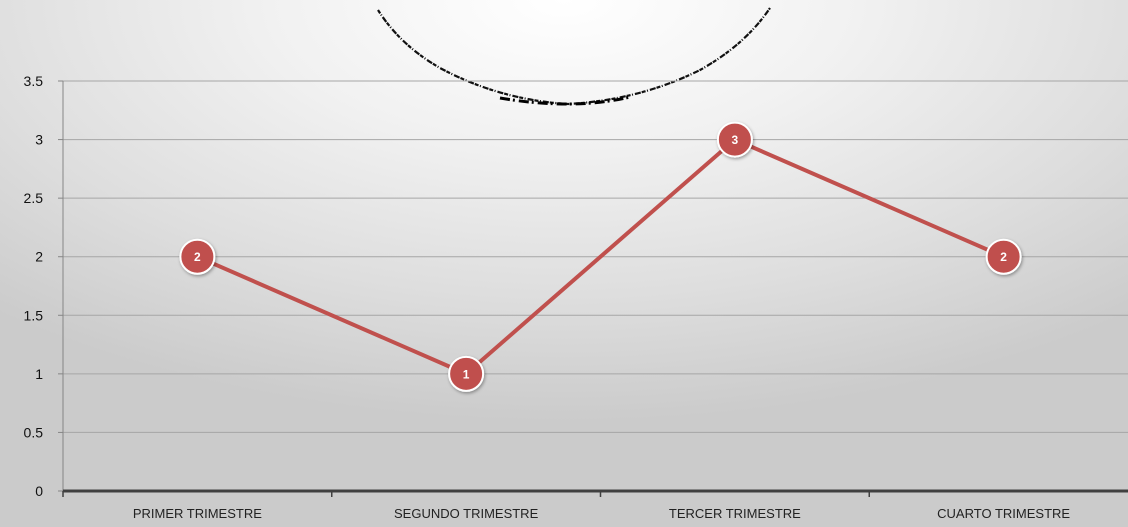 The height and width of the screenshot is (527, 1128). Describe the element at coordinates (34, 286) in the screenshot. I see `y-tick-labels: 0 0.5 1 1.5 2 2.5 3 3.5` at that location.